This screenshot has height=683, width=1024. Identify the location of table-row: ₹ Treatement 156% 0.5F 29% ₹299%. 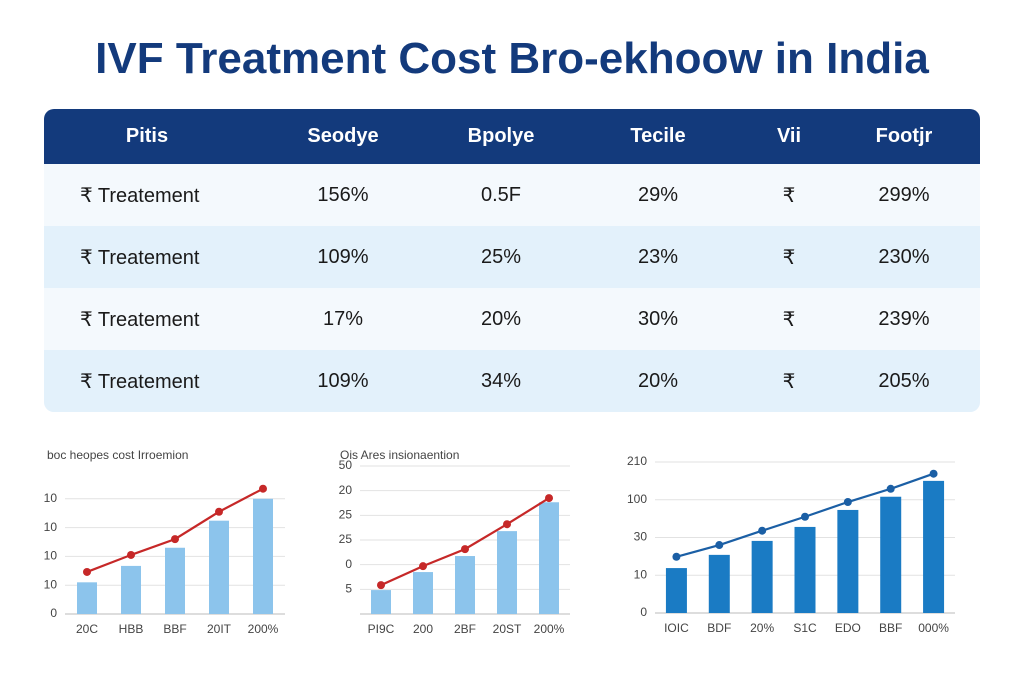
(512, 195).